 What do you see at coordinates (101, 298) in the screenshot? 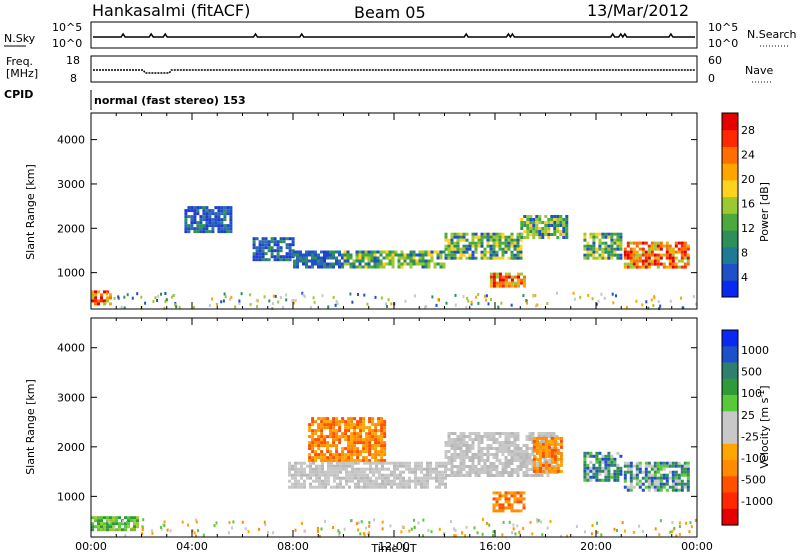
I see `power-region` at bounding box center [101, 298].